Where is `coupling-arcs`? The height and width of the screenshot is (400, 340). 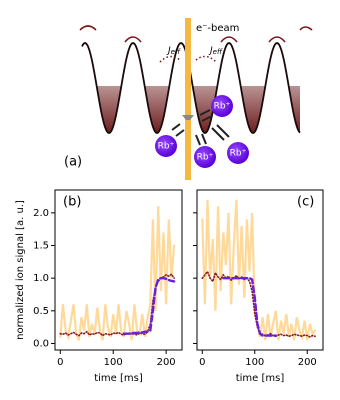
coupling-arcs is located at coordinates (188, 59).